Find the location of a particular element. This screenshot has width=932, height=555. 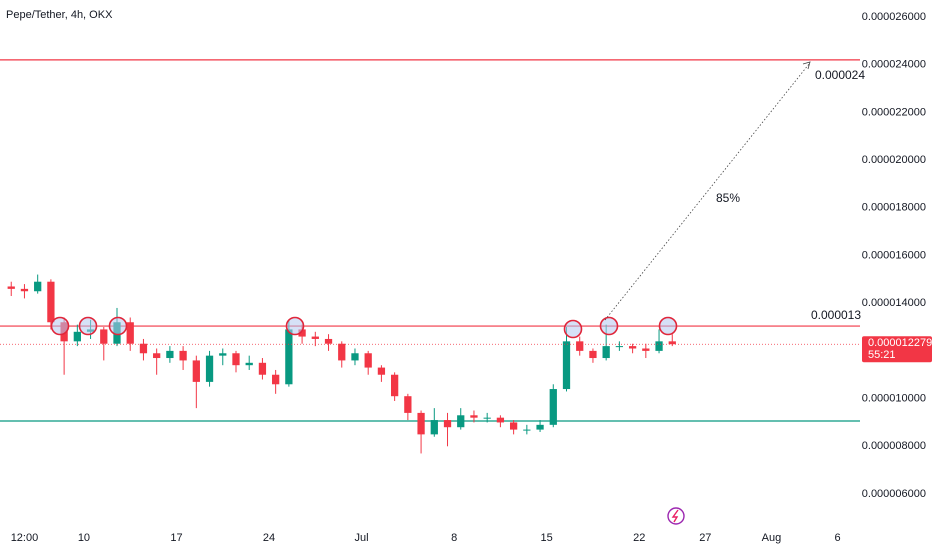

y-tick-label: 0.000006000 is located at coordinates (894, 494).